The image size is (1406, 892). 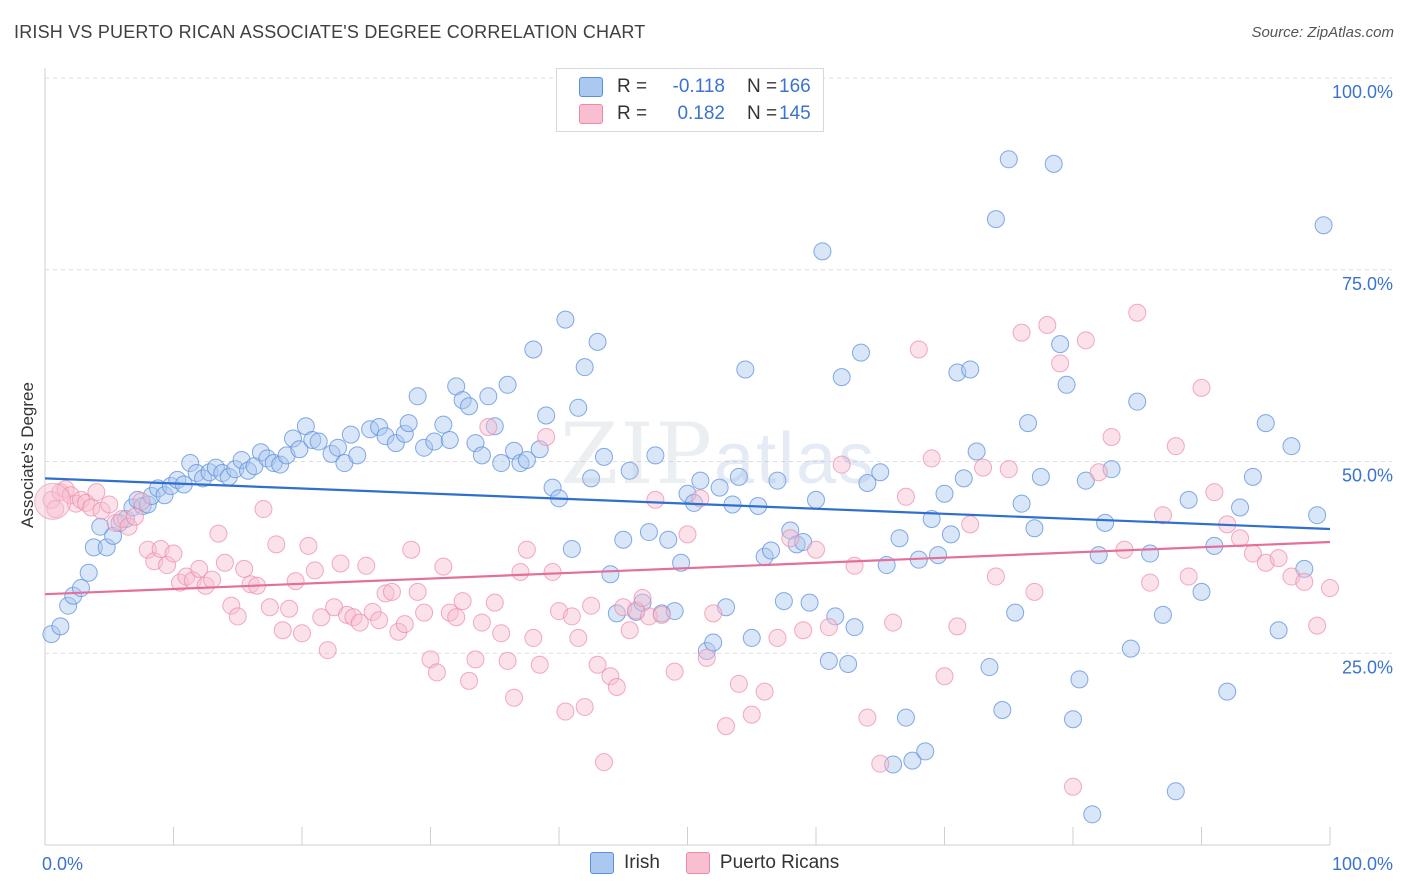 What do you see at coordinates (1322, 32) in the screenshot?
I see `source-credit: Source: ZipAtlas.com` at bounding box center [1322, 32].